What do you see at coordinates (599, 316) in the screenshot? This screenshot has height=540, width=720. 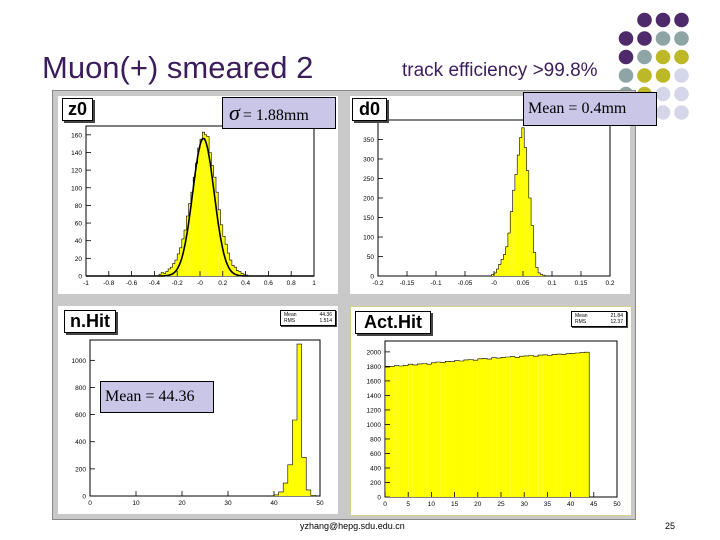 I see `stats-row: Mean 21.84` at bounding box center [599, 316].